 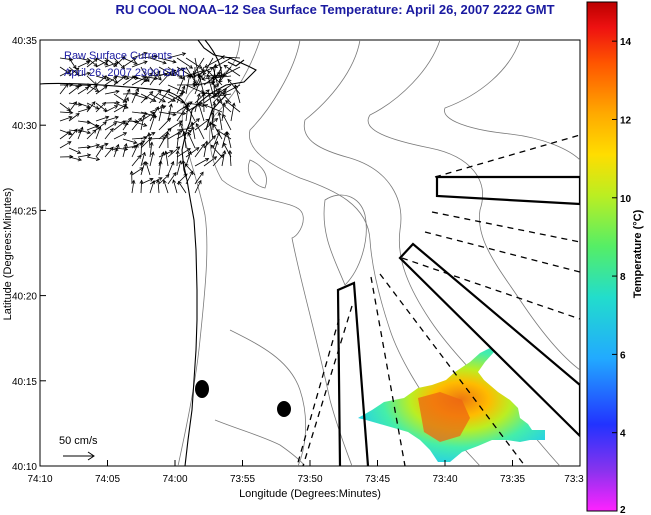 What do you see at coordinates (574, 479) in the screenshot?
I see `x-tick-label: 73:3` at bounding box center [574, 479].